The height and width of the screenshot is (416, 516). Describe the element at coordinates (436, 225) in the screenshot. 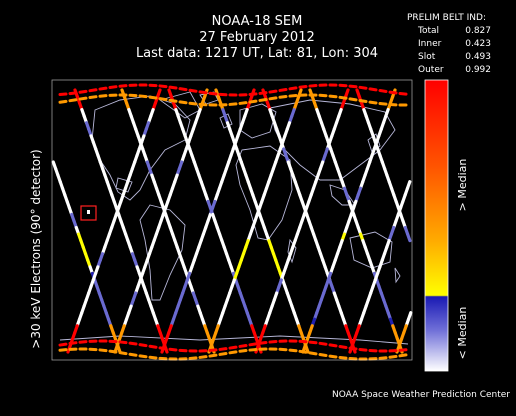

I see `colorbar` at that location.